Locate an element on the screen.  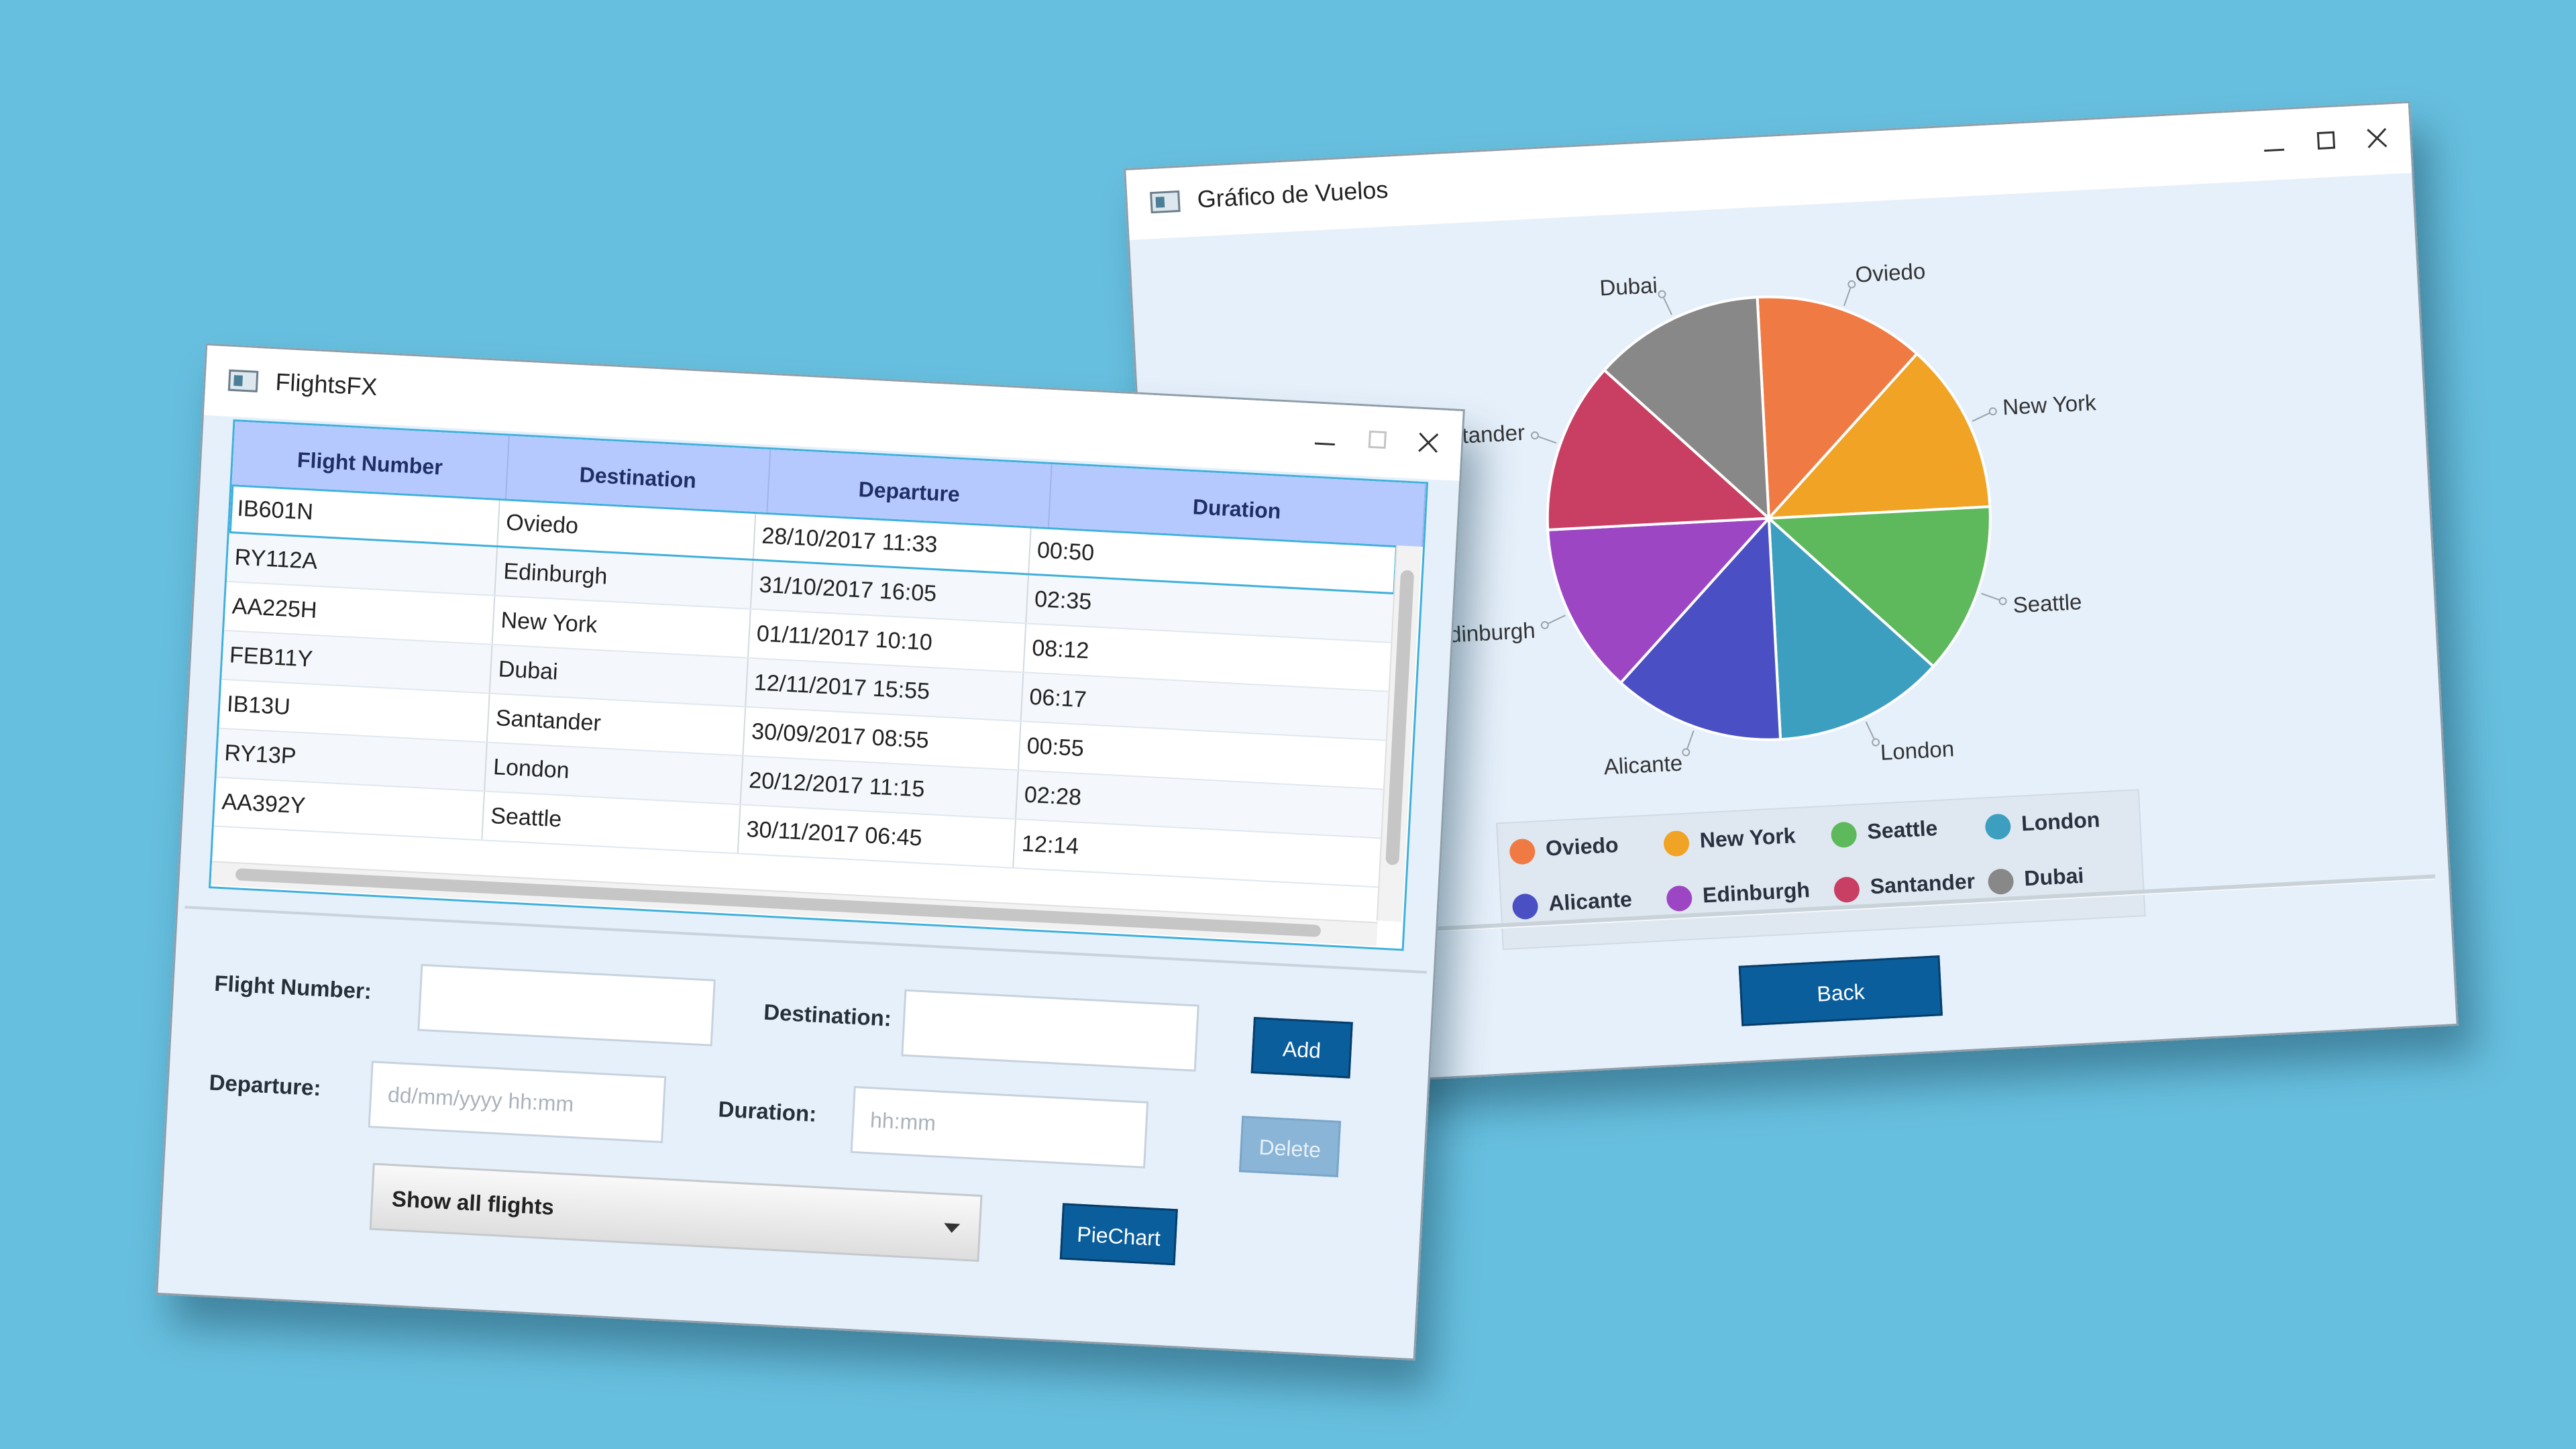
legend-label: Alicante is located at coordinates (1590, 901).